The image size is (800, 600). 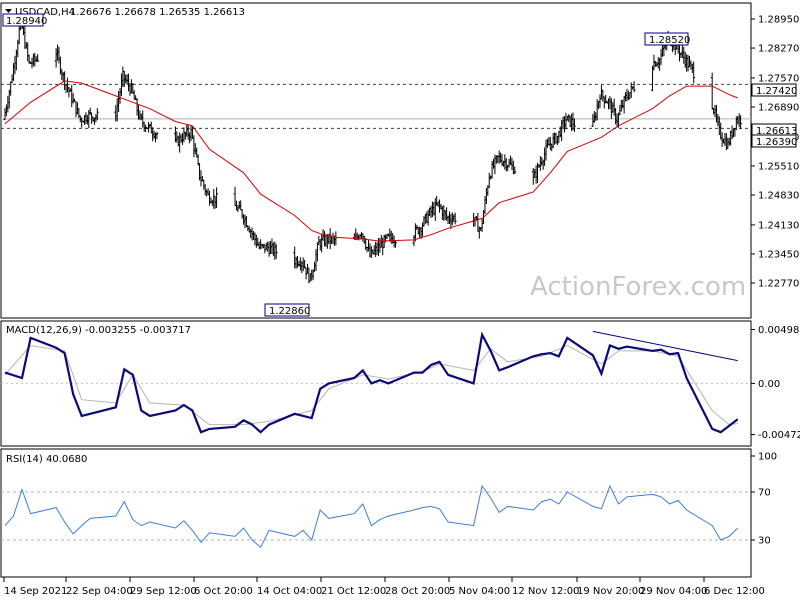 What do you see at coordinates (778, 196) in the screenshot?
I see `price-tick-label: 1.24830` at bounding box center [778, 196].